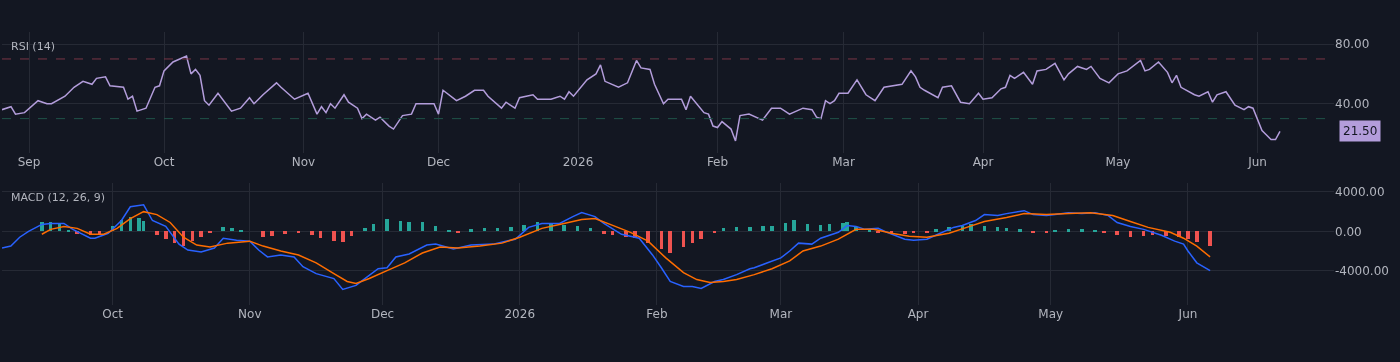 This screenshot has height=362, width=1400. Describe the element at coordinates (1352, 44) in the screenshot. I see `y-tick-label: 80.00` at that location.